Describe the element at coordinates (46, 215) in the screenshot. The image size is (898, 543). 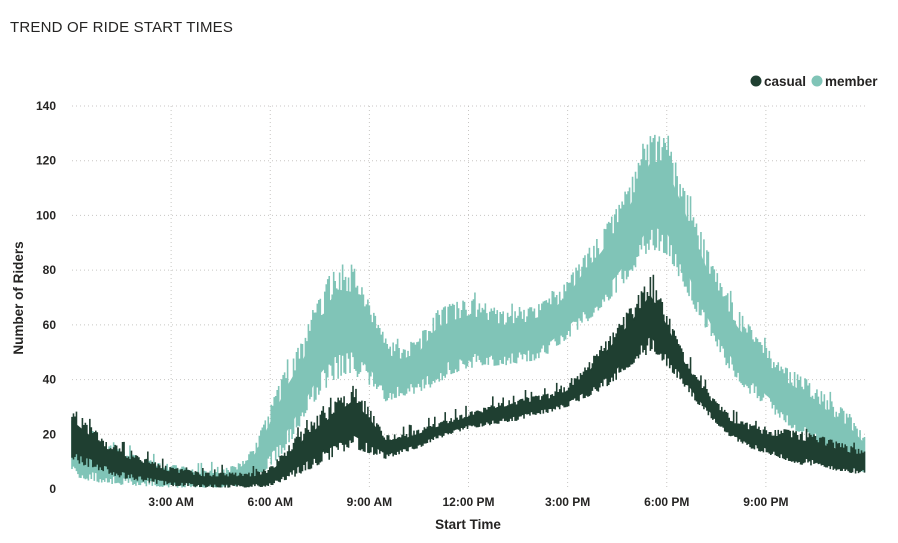
I see `y-tick-label: 100` at that location.